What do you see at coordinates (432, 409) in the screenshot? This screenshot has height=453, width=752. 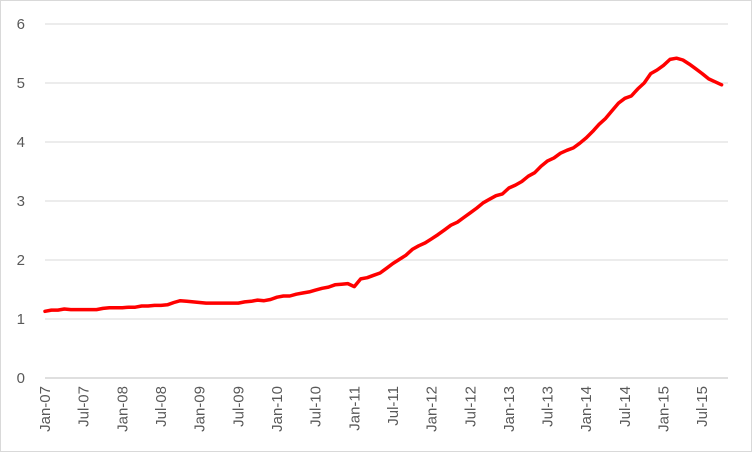 I see `x-tick-label: Jan-12` at bounding box center [432, 409].